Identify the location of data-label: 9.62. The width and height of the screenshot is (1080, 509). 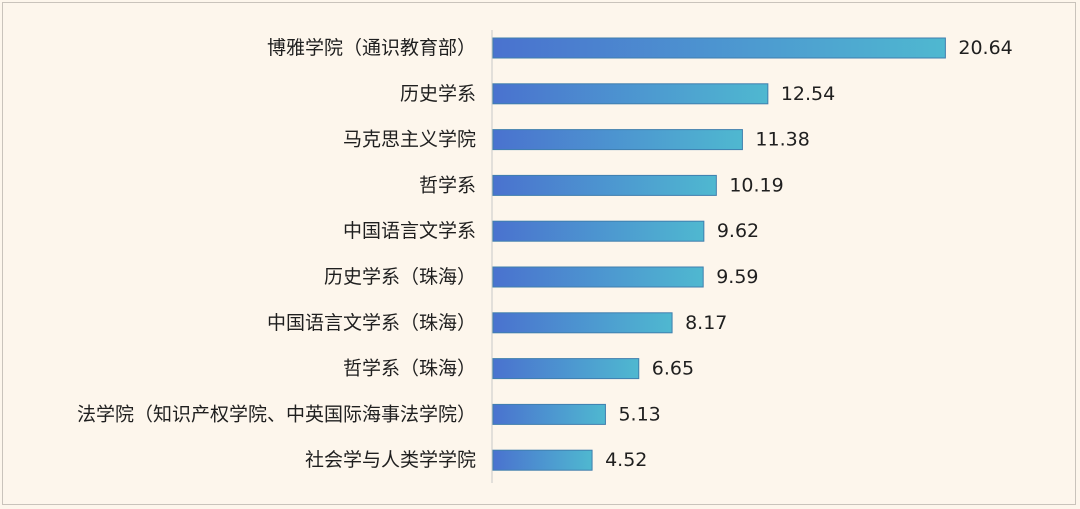
(738, 231).